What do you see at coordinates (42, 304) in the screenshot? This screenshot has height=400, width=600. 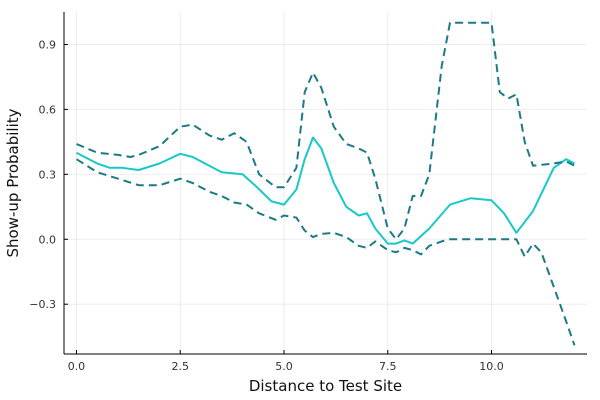 I see `y-tick-label: −0.3` at bounding box center [42, 304].